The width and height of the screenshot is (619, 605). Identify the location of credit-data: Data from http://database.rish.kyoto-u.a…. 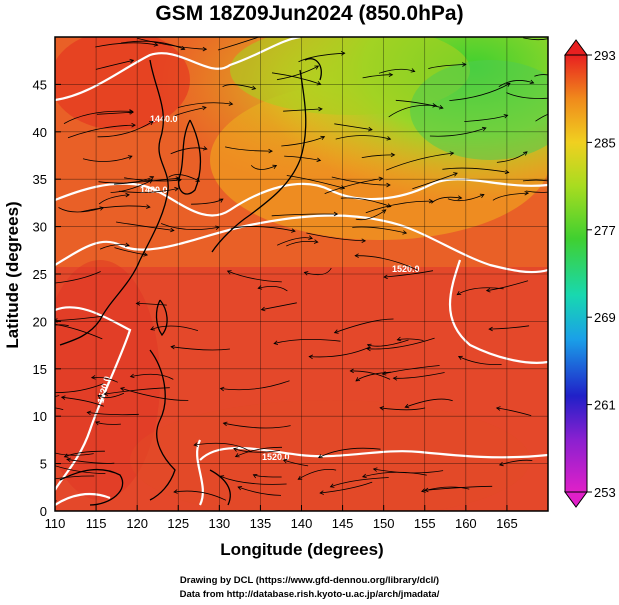
(309, 594).